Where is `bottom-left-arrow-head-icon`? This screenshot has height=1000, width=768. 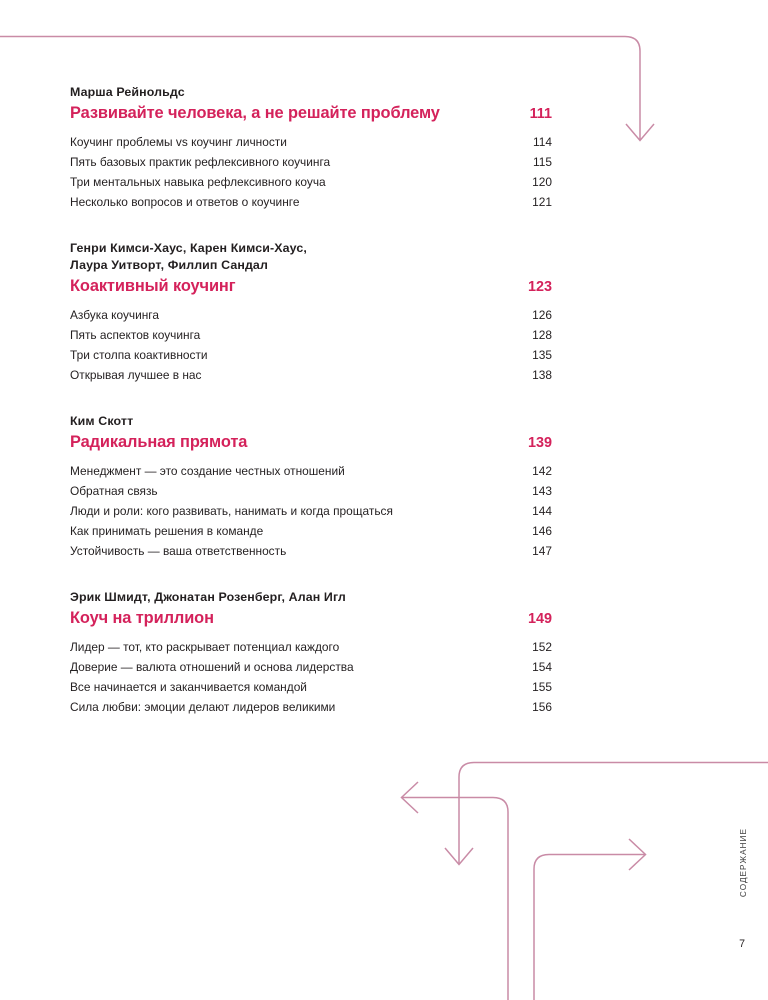
bottom-left-arrow-head-icon is located at coordinates (409, 797).